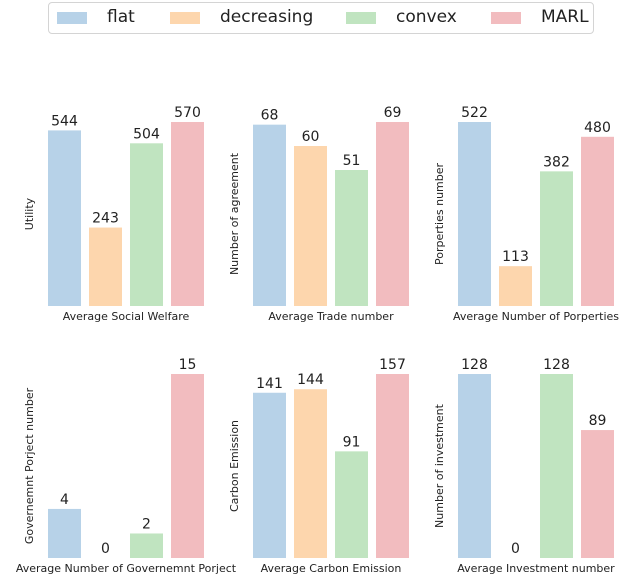 This screenshot has width=621, height=581. I want to click on data-label: 2, so click(146, 524).